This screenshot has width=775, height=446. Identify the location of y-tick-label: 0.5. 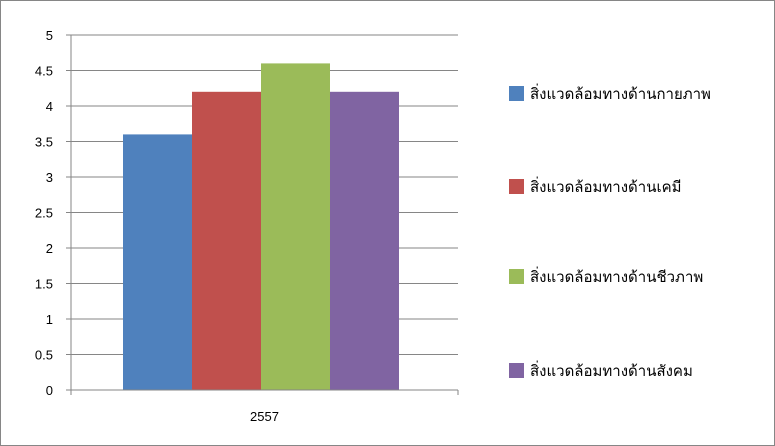
(44, 355).